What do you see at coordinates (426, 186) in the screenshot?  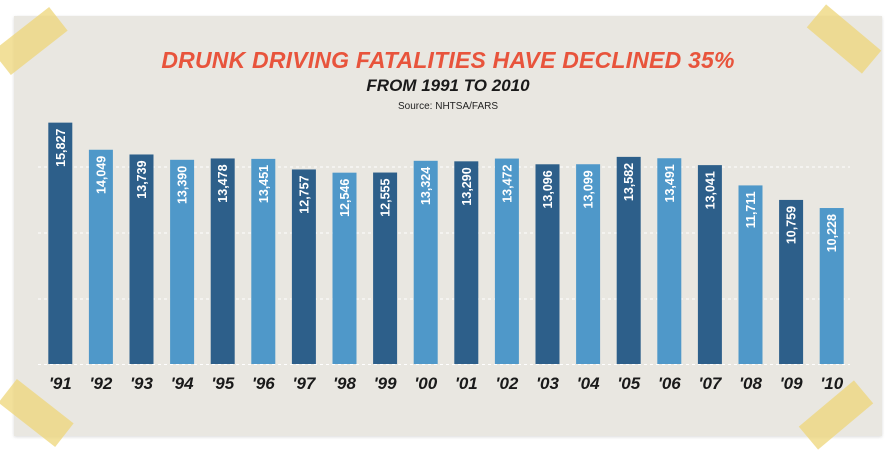 I see `data-label: 13,324` at bounding box center [426, 186].